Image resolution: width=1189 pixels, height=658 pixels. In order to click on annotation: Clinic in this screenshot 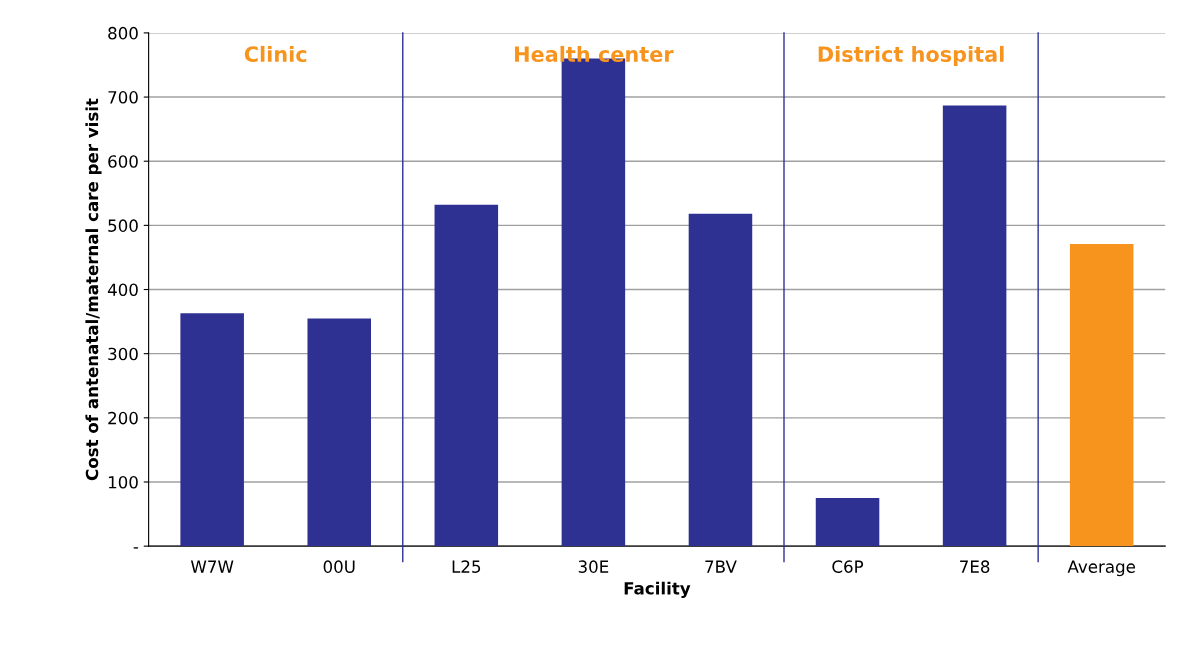, I will do `click(275, 54)`.